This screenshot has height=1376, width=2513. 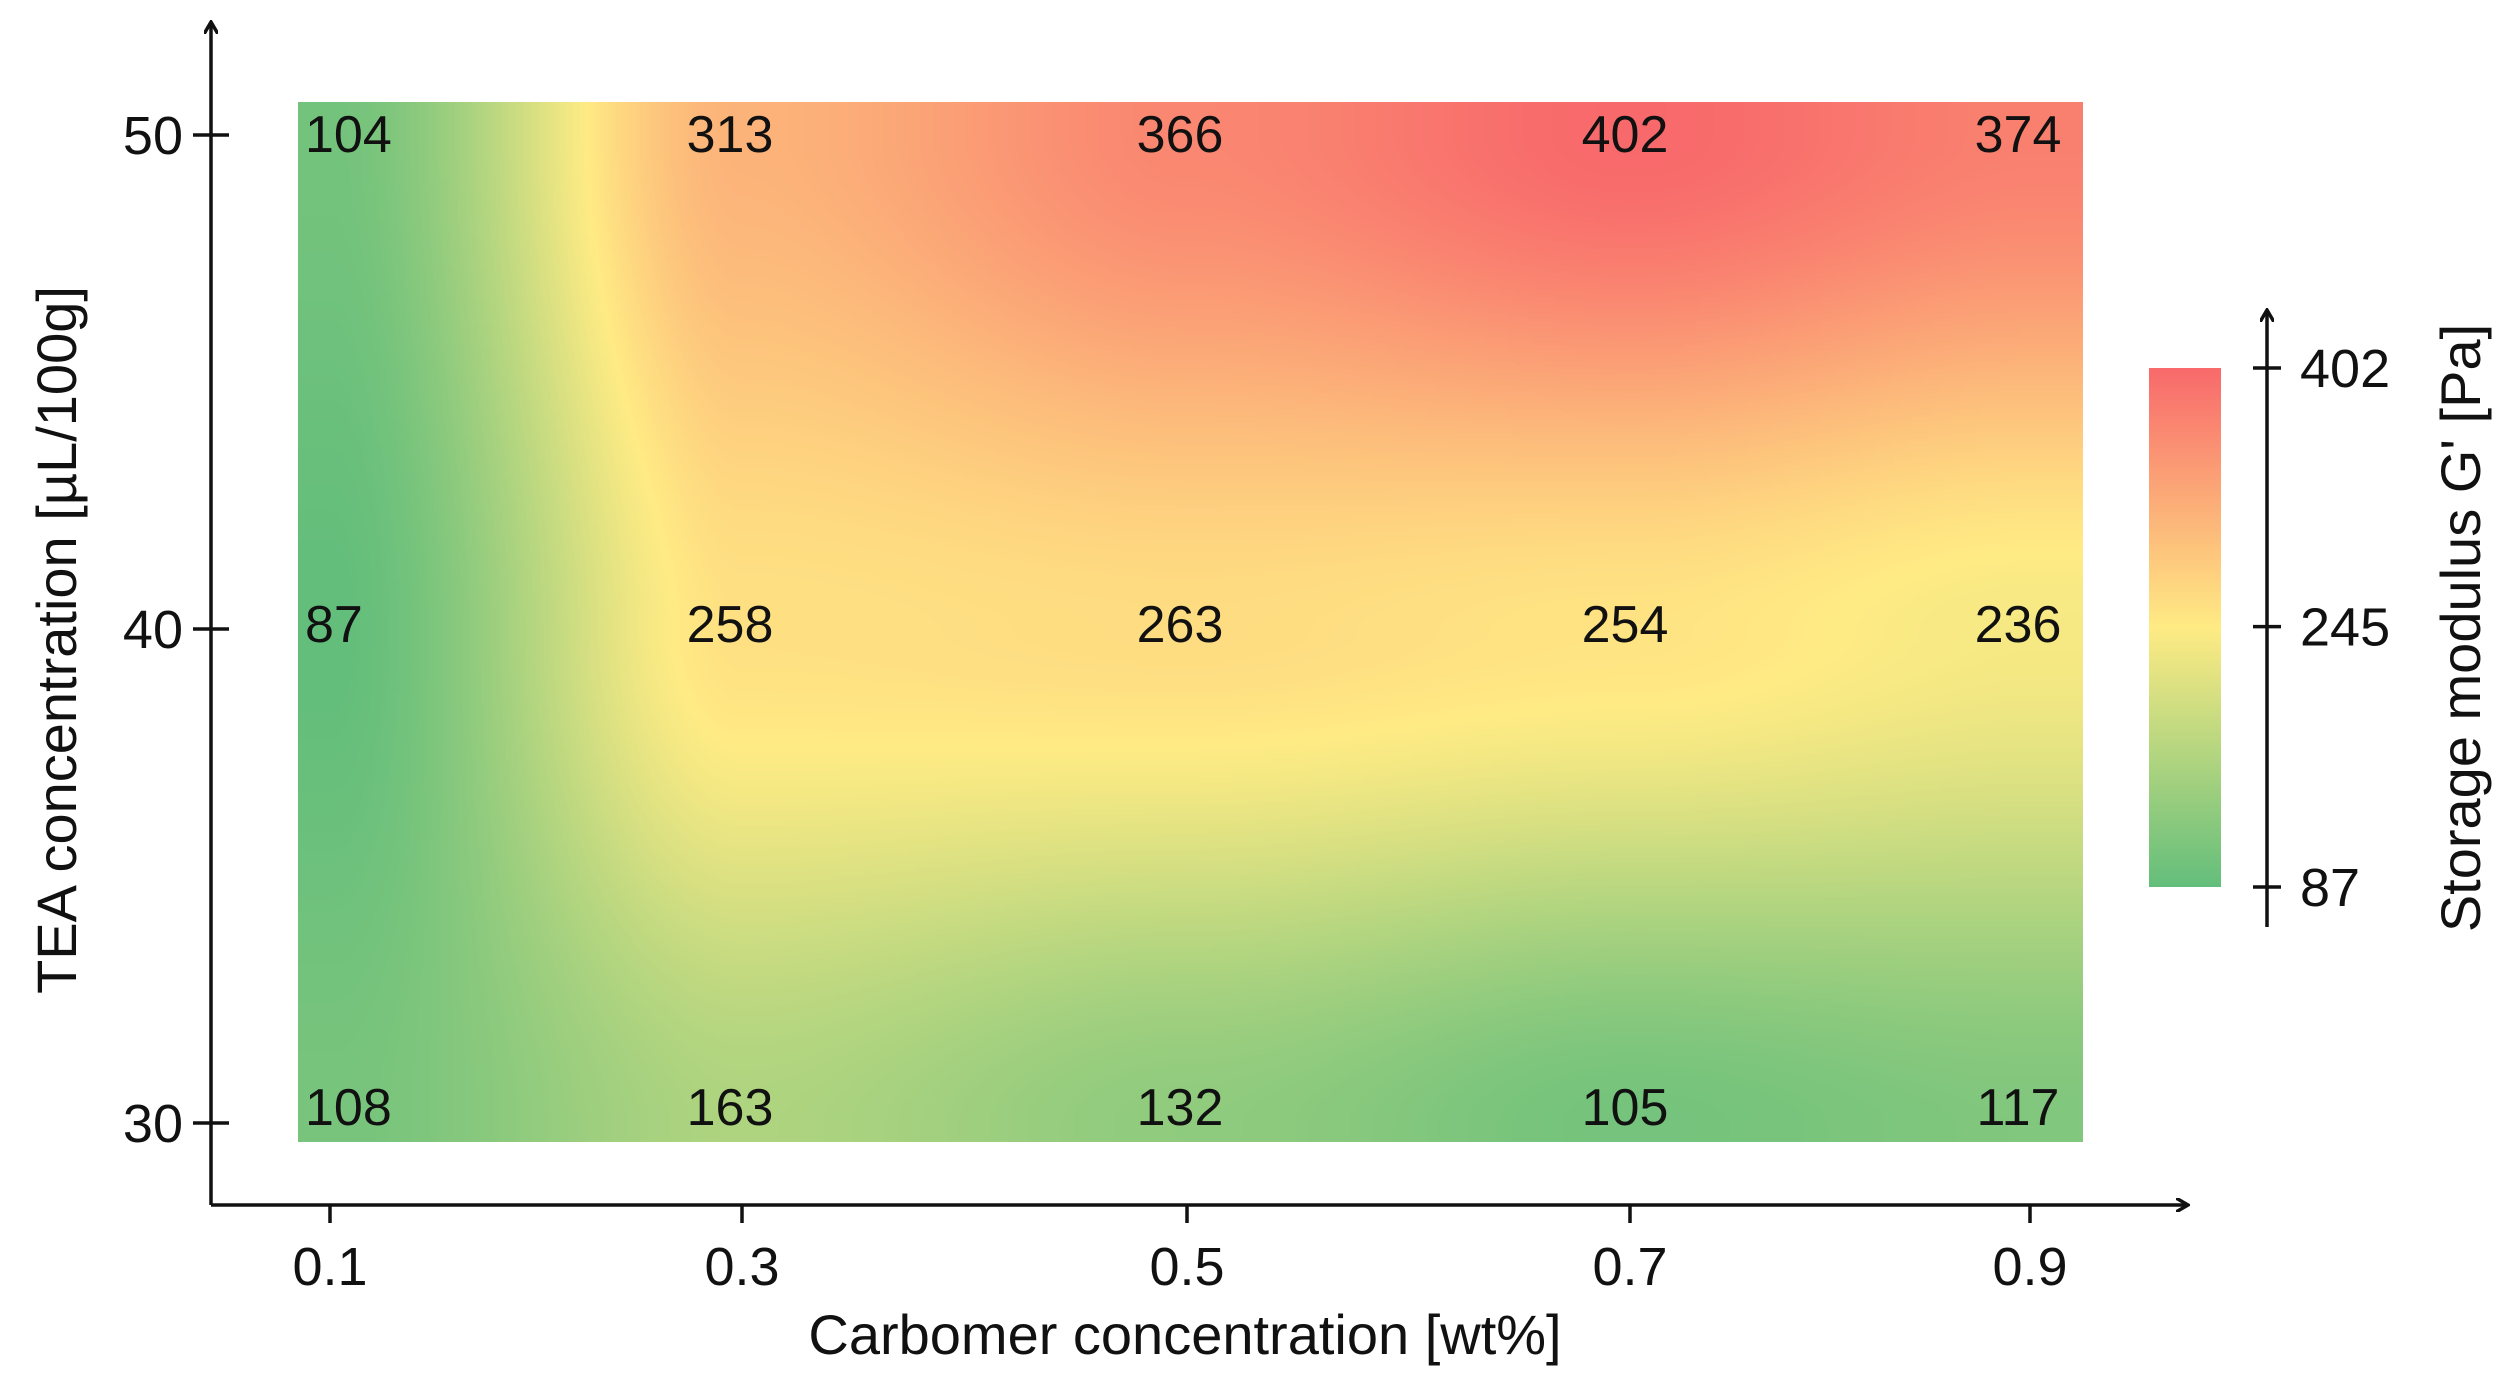 What do you see at coordinates (2029, 1267) in the screenshot?
I see `x-tick-label: 0.9` at bounding box center [2029, 1267].